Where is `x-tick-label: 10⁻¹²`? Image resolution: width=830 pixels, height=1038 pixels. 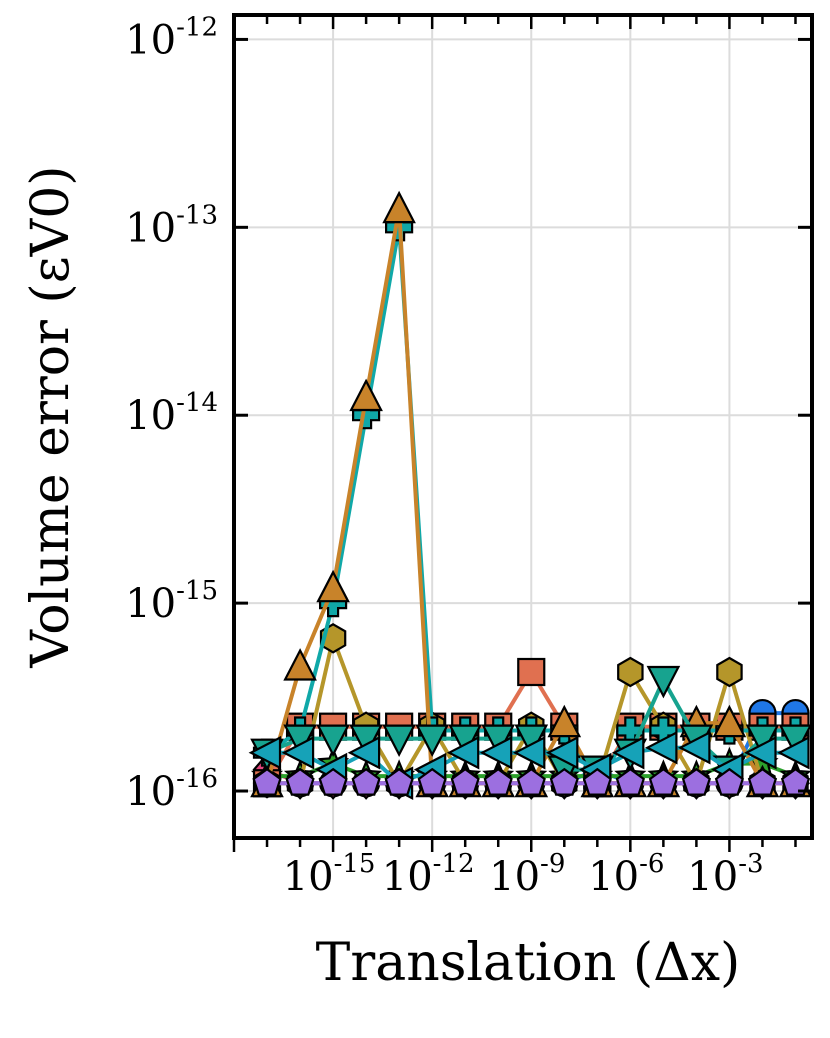 x-tick-label: 10⁻¹² is located at coordinates (428, 874).